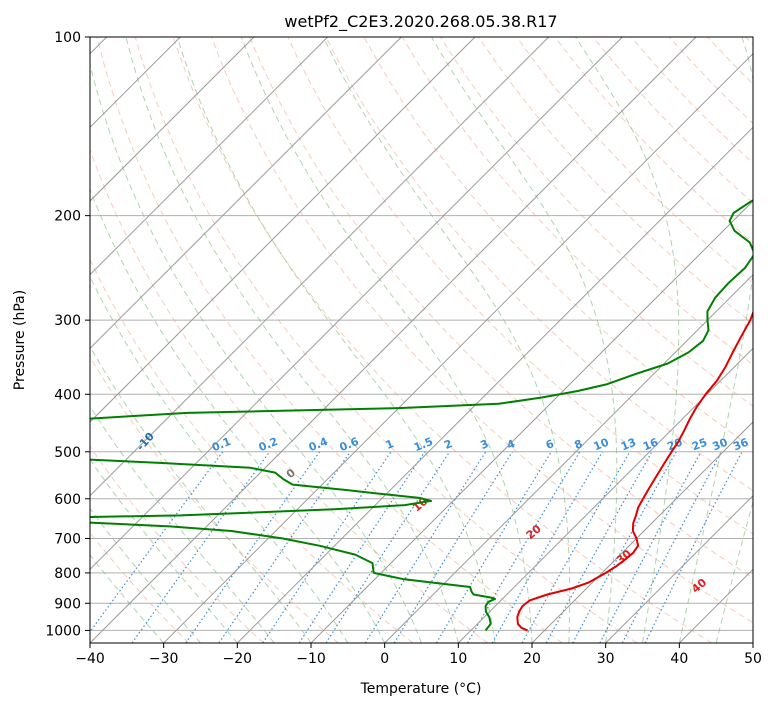  Describe the element at coordinates (238, 659) in the screenshot. I see `x-tick-label: −20` at that location.